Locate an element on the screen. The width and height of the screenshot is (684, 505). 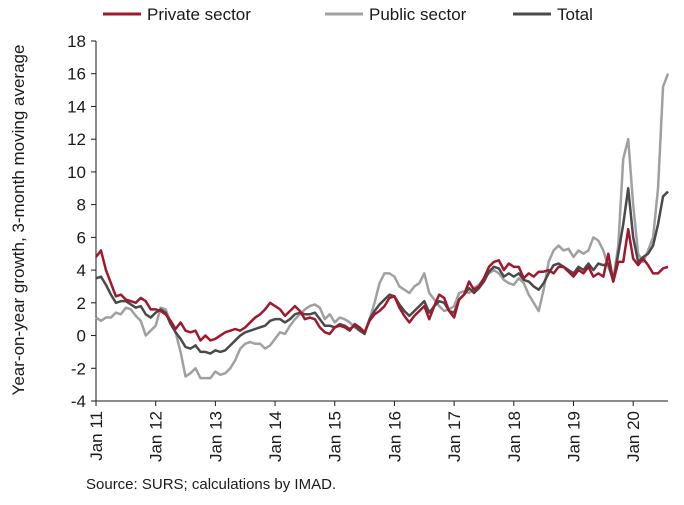
x-tick-label: Jan 11 is located at coordinates (96, 436).